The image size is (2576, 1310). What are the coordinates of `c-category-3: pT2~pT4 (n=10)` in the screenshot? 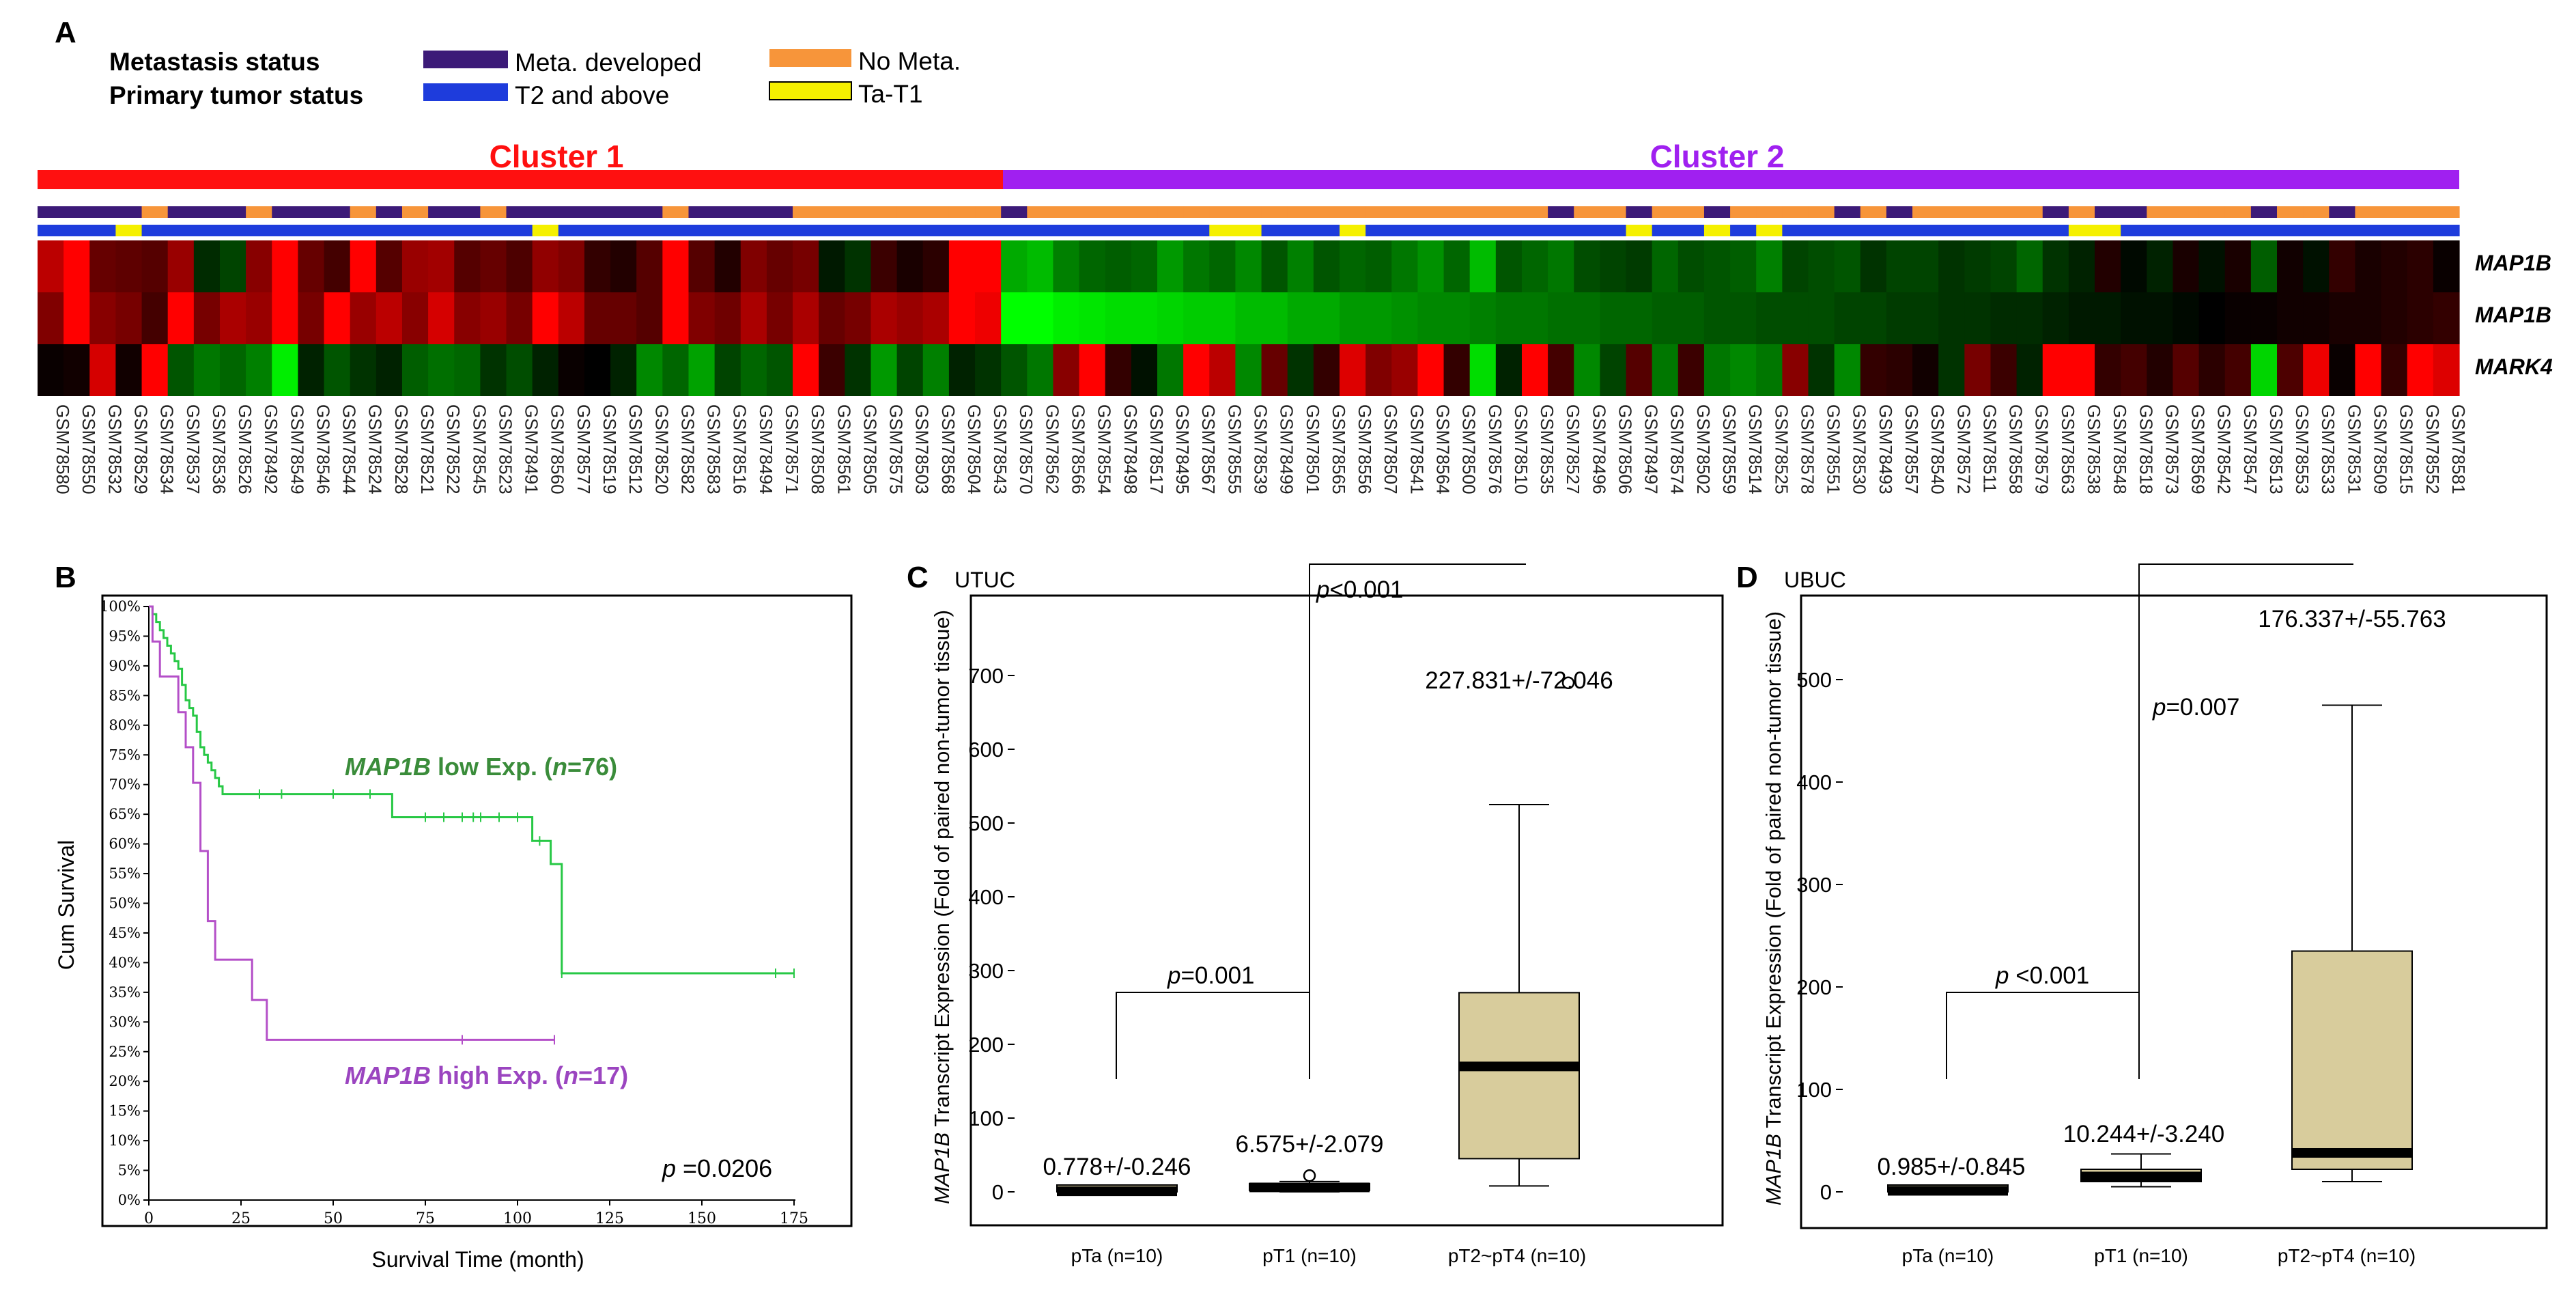 It's located at (1517, 1255).